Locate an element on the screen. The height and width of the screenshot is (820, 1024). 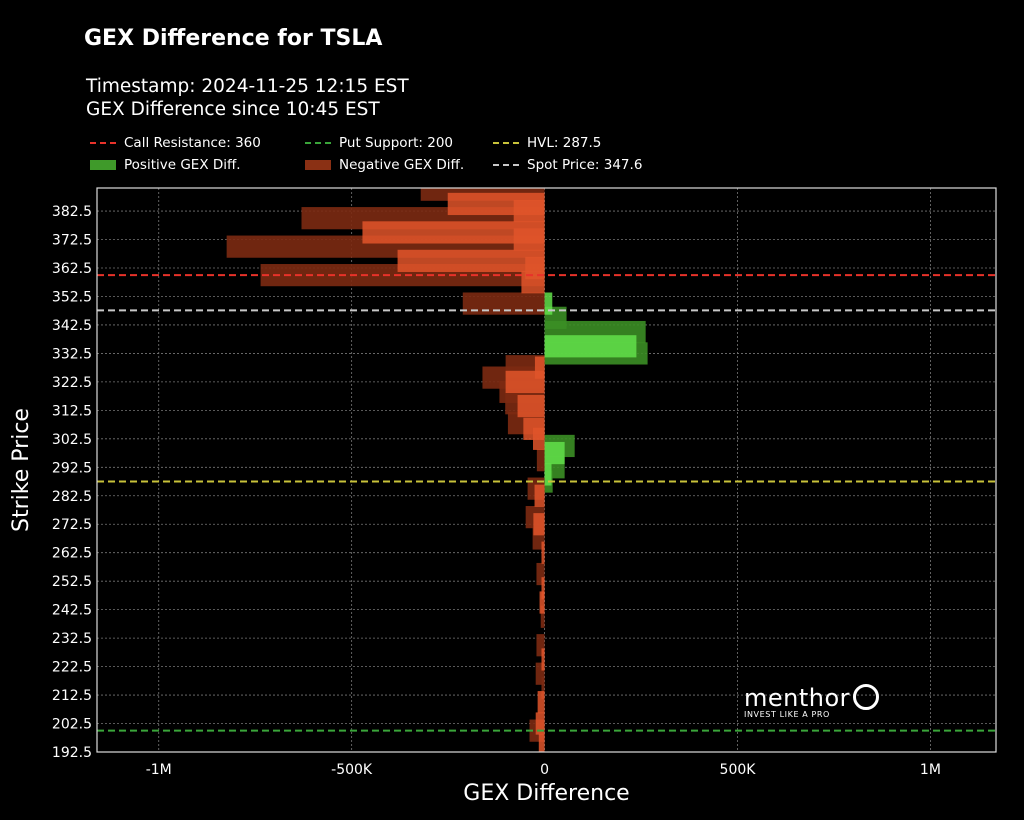
since-subtitle: GEX Difference since 10:45 EST is located at coordinates (233, 109).